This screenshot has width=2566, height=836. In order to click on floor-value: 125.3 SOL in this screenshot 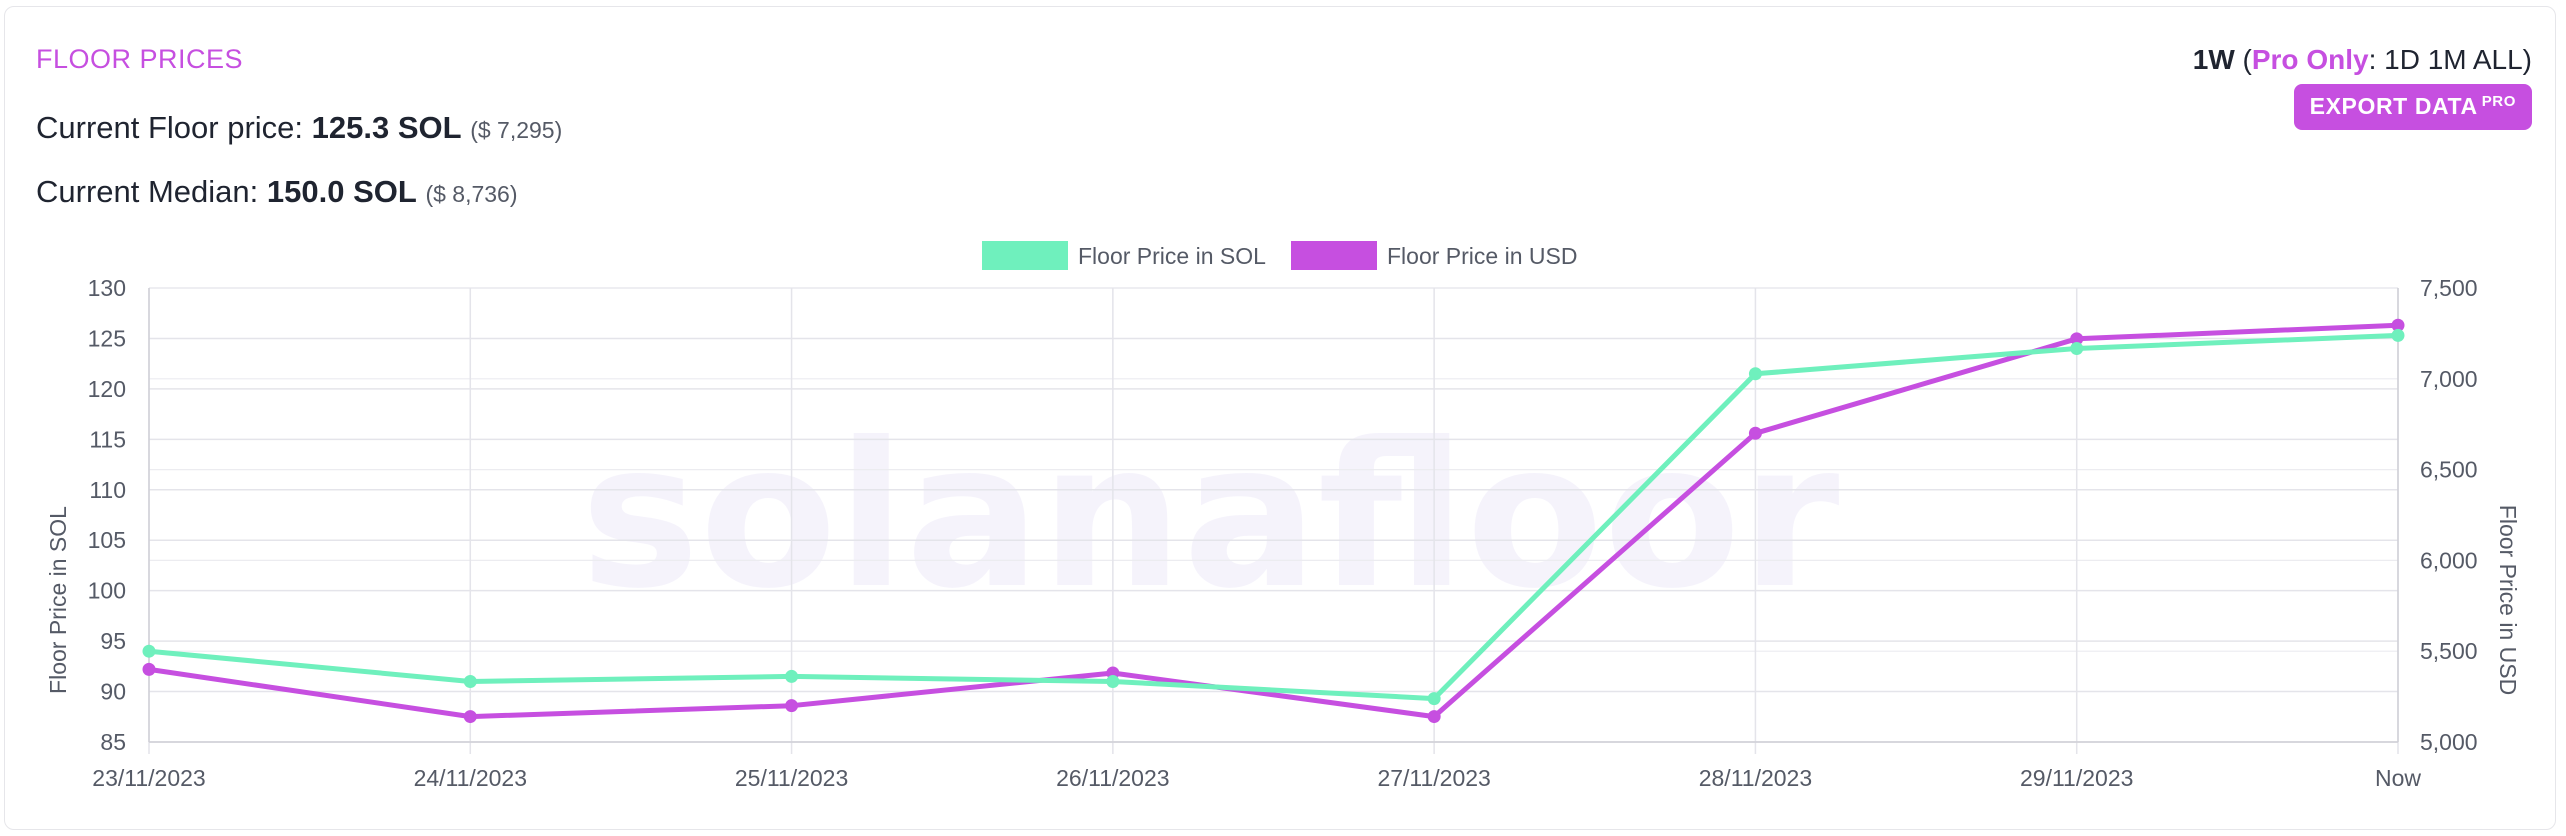, I will do `click(386, 127)`.